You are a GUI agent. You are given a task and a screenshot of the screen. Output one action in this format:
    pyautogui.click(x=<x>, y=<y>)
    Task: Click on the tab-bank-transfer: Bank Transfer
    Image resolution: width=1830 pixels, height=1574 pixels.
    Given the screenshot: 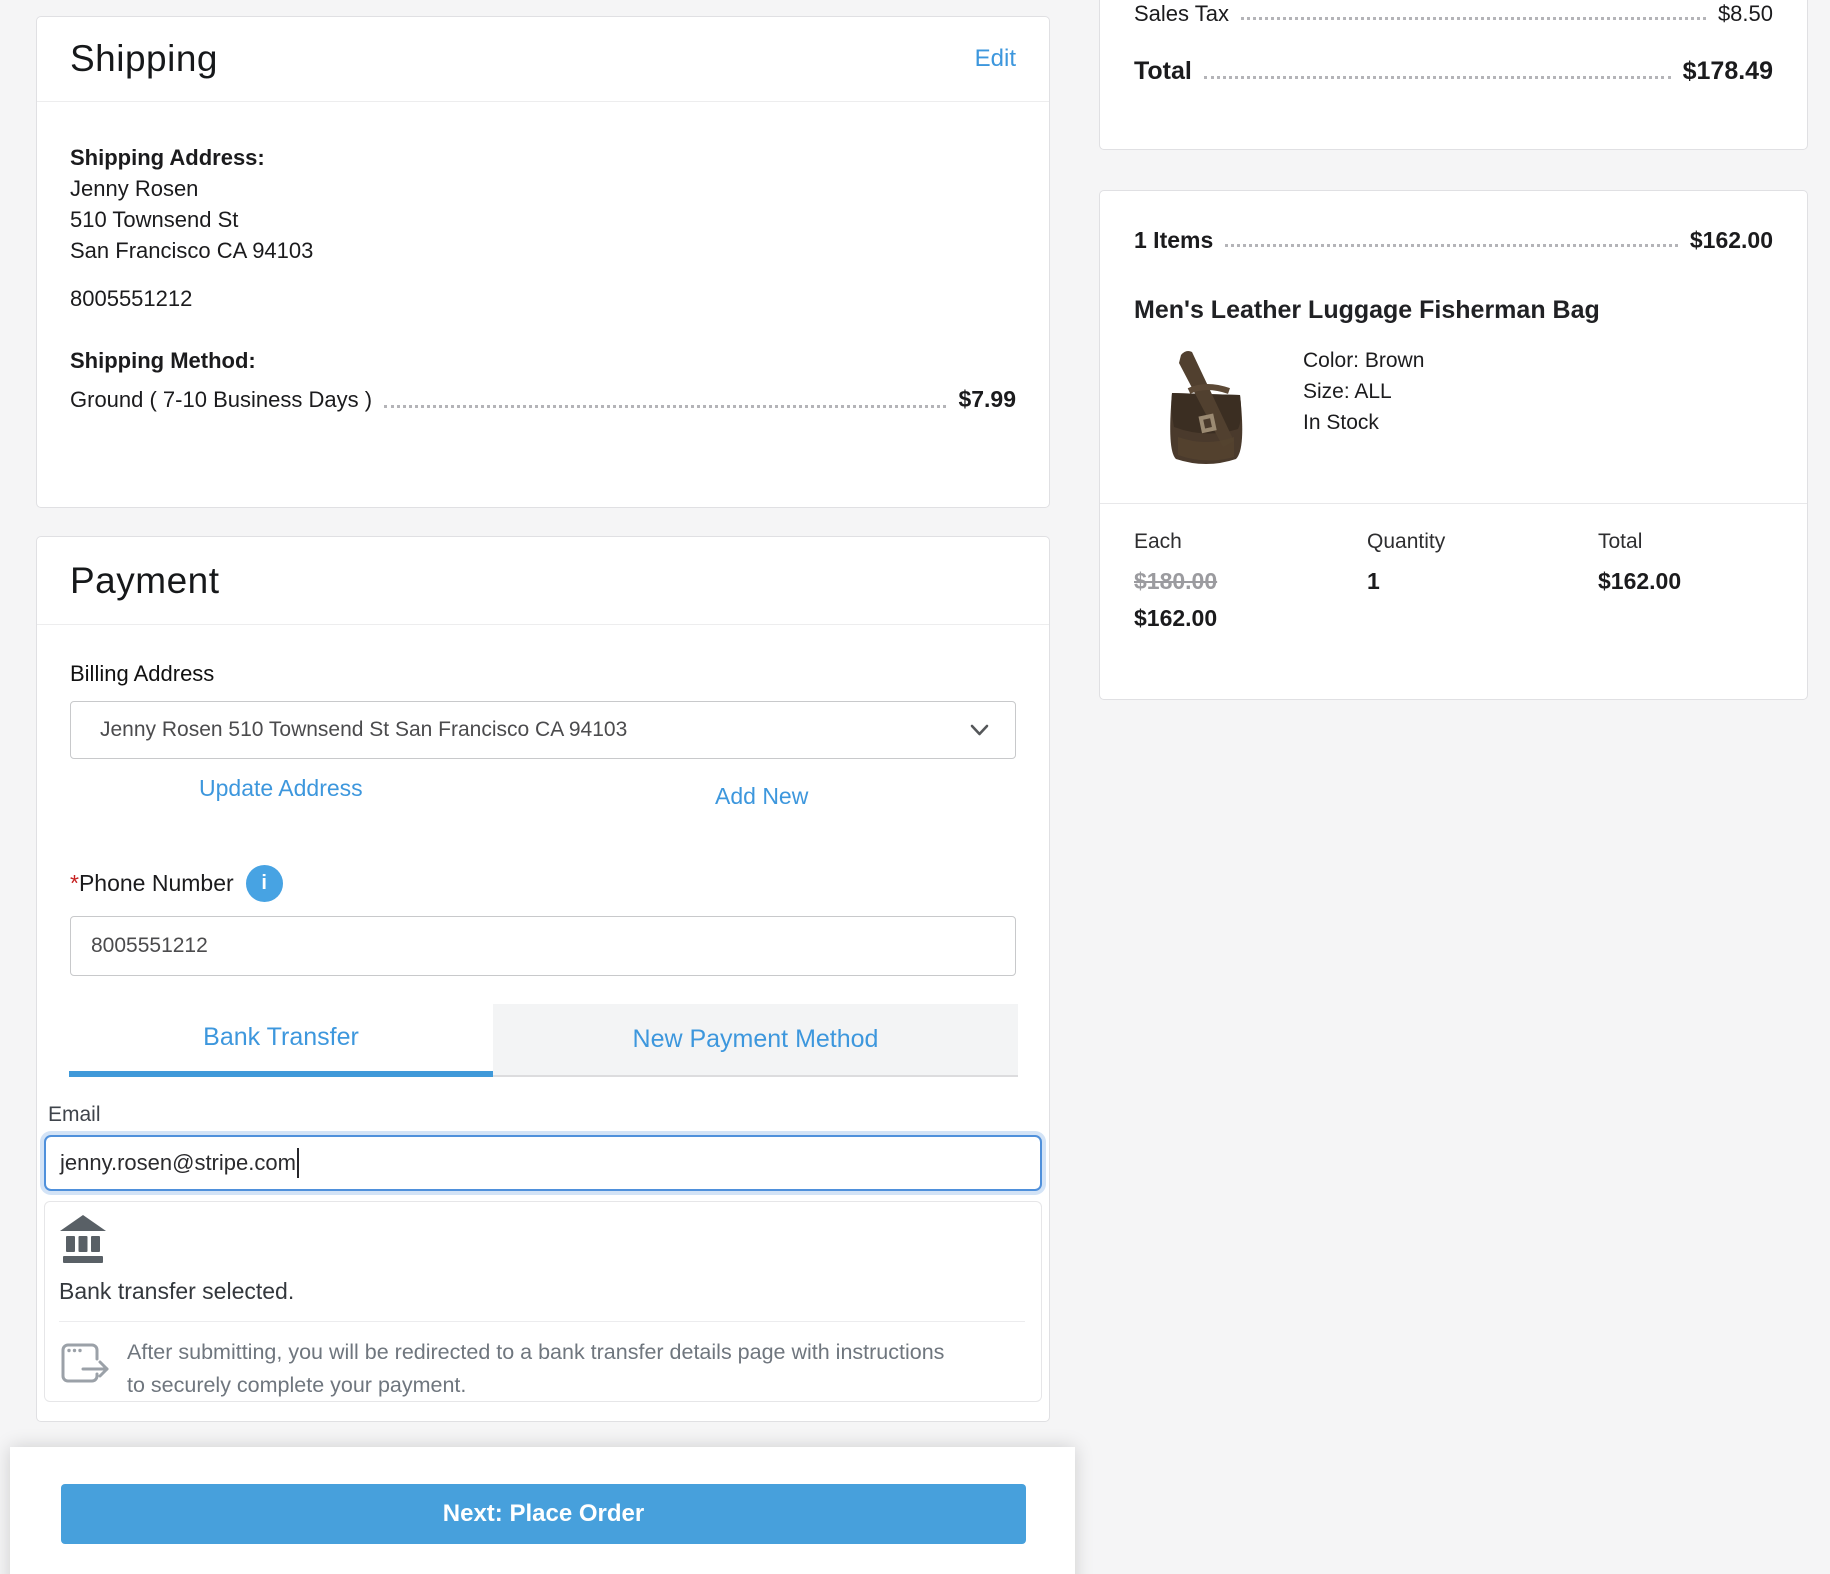 What is the action you would take?
    pyautogui.click(x=281, y=1040)
    